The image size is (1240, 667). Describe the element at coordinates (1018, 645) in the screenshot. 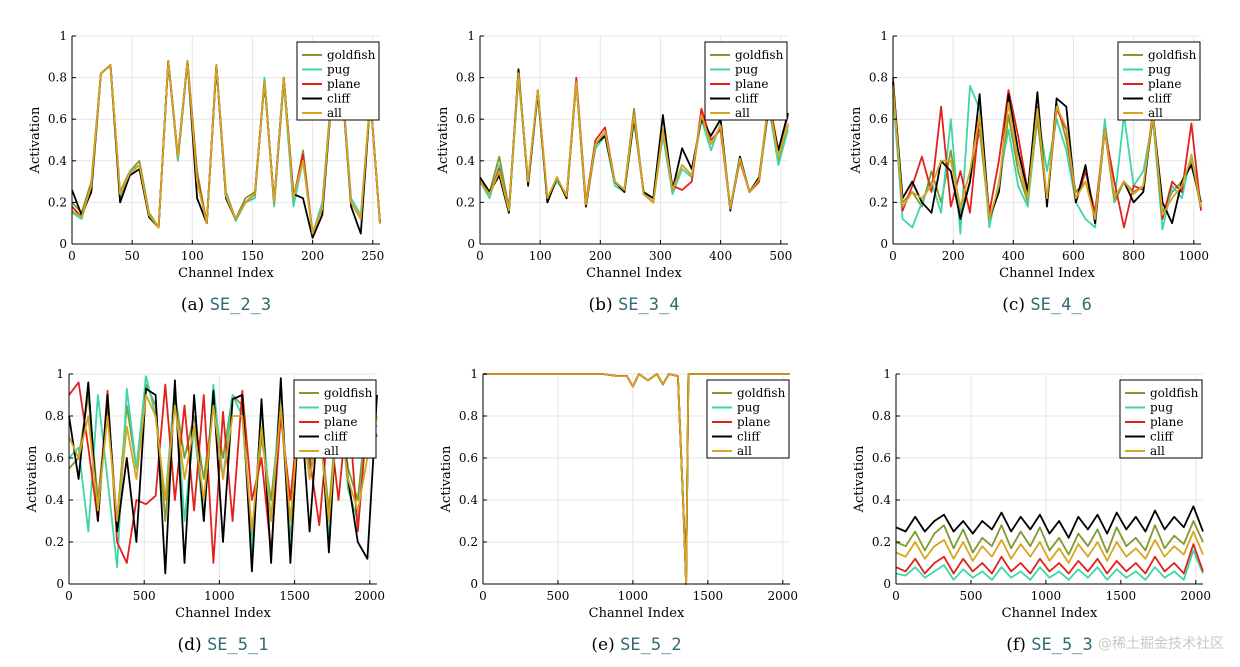

I see `caption-letter: (f)` at that location.